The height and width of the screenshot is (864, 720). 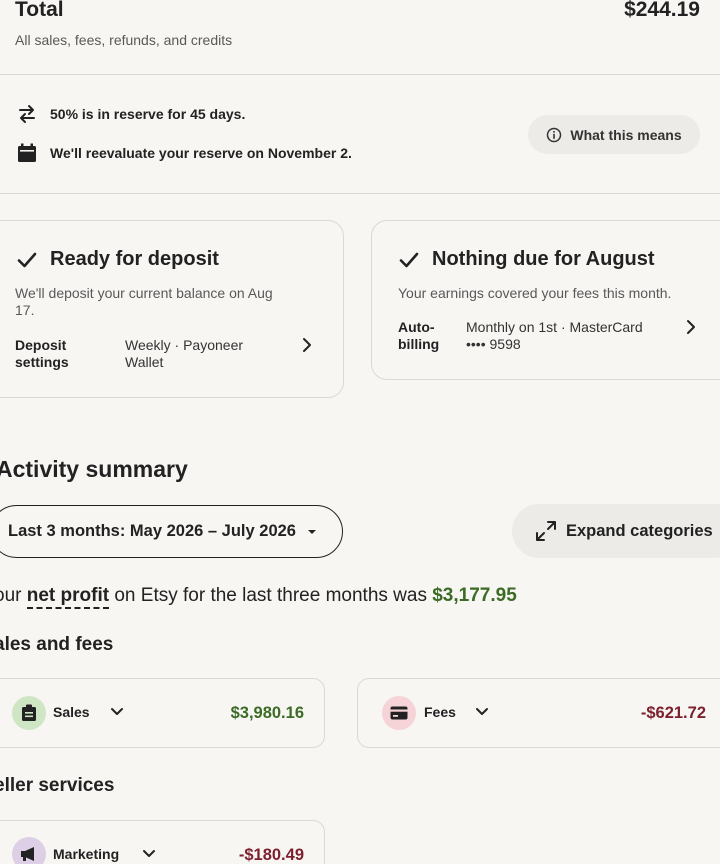 What do you see at coordinates (543, 259) in the screenshot?
I see `billing-title-text: Nothing due for August` at bounding box center [543, 259].